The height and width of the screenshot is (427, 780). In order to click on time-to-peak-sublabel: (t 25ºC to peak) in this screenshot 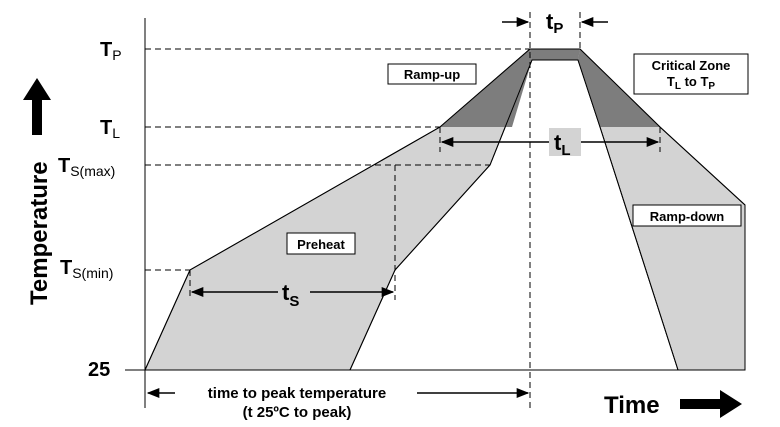, I will do `click(297, 412)`.